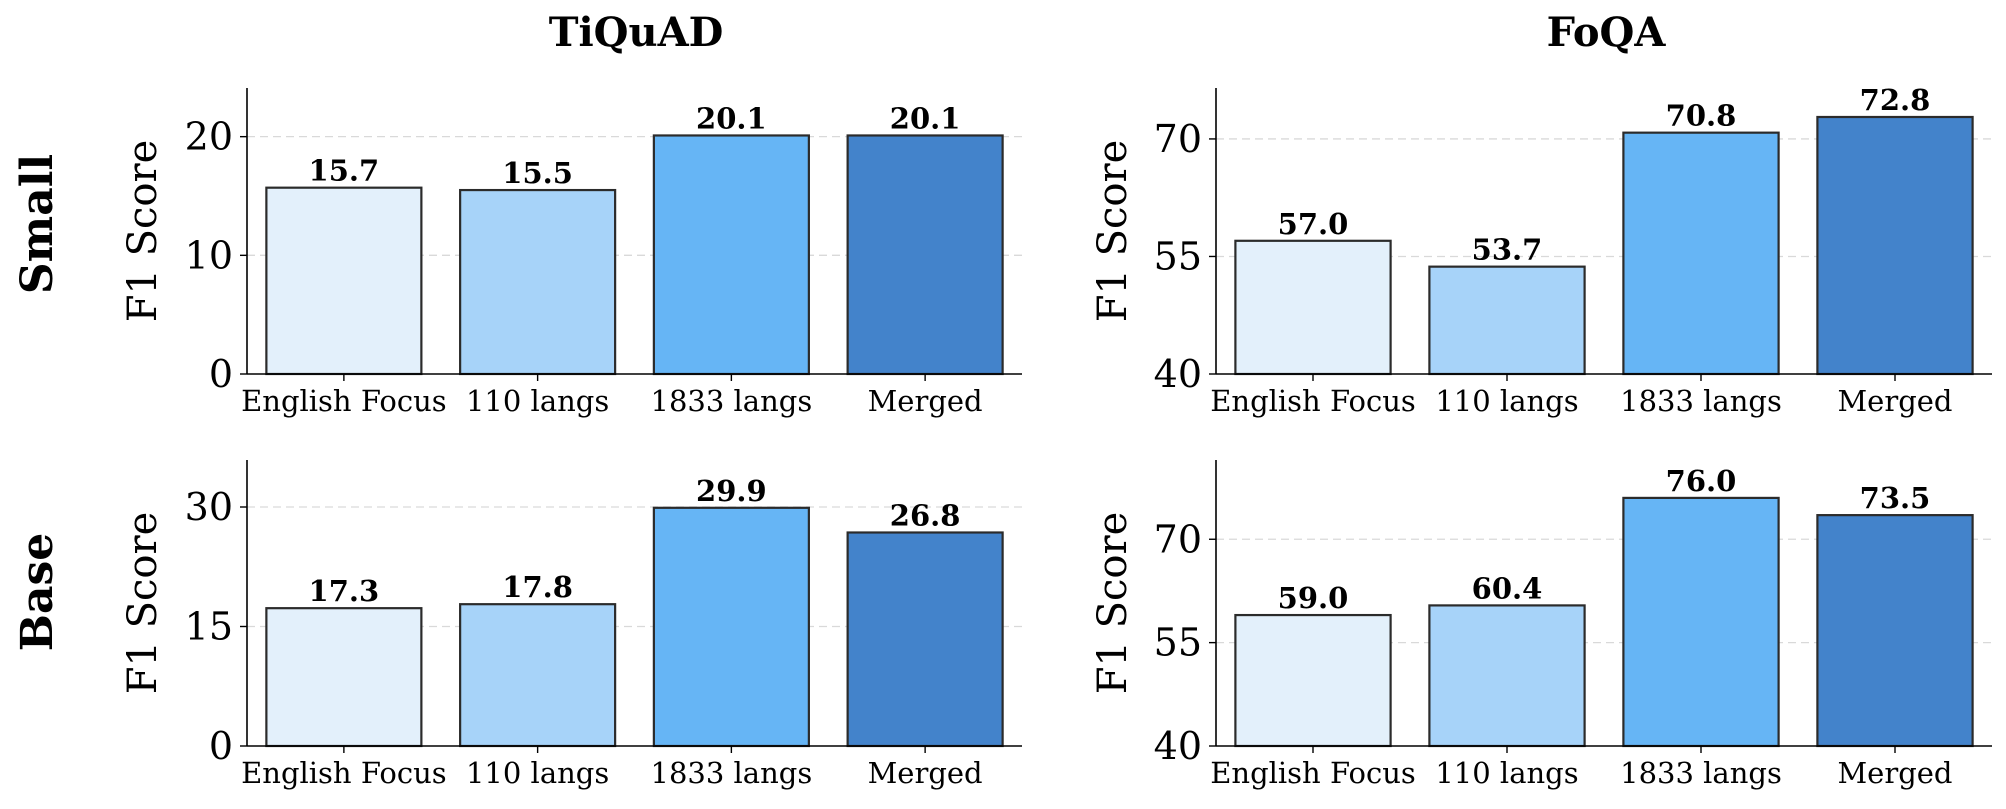 The image size is (2006, 809). What do you see at coordinates (37, 224) in the screenshot?
I see `row-label-small: Small` at bounding box center [37, 224].